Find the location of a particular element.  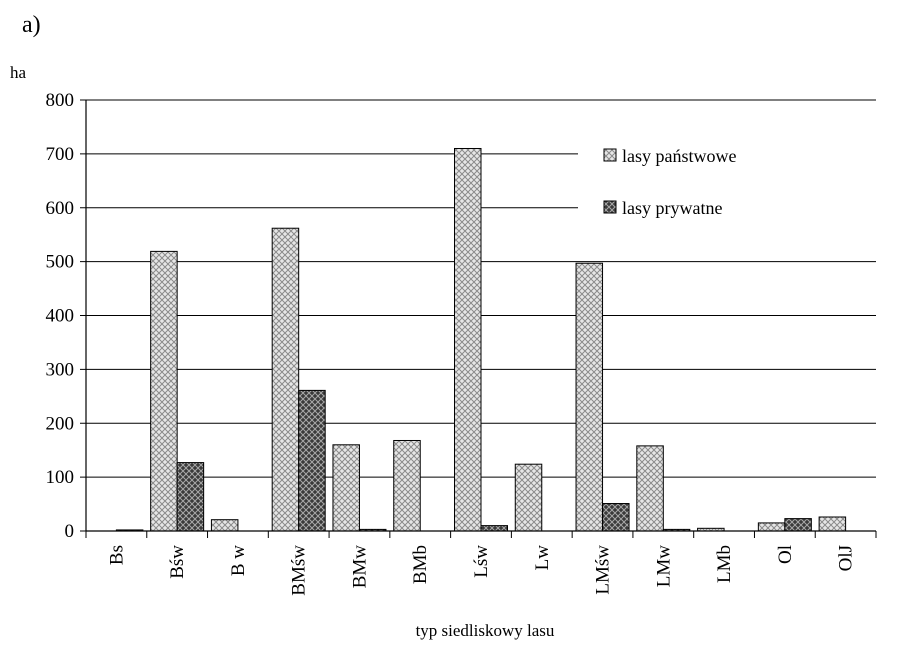

x-tick-label: BMśw is located at coordinates (299, 570).